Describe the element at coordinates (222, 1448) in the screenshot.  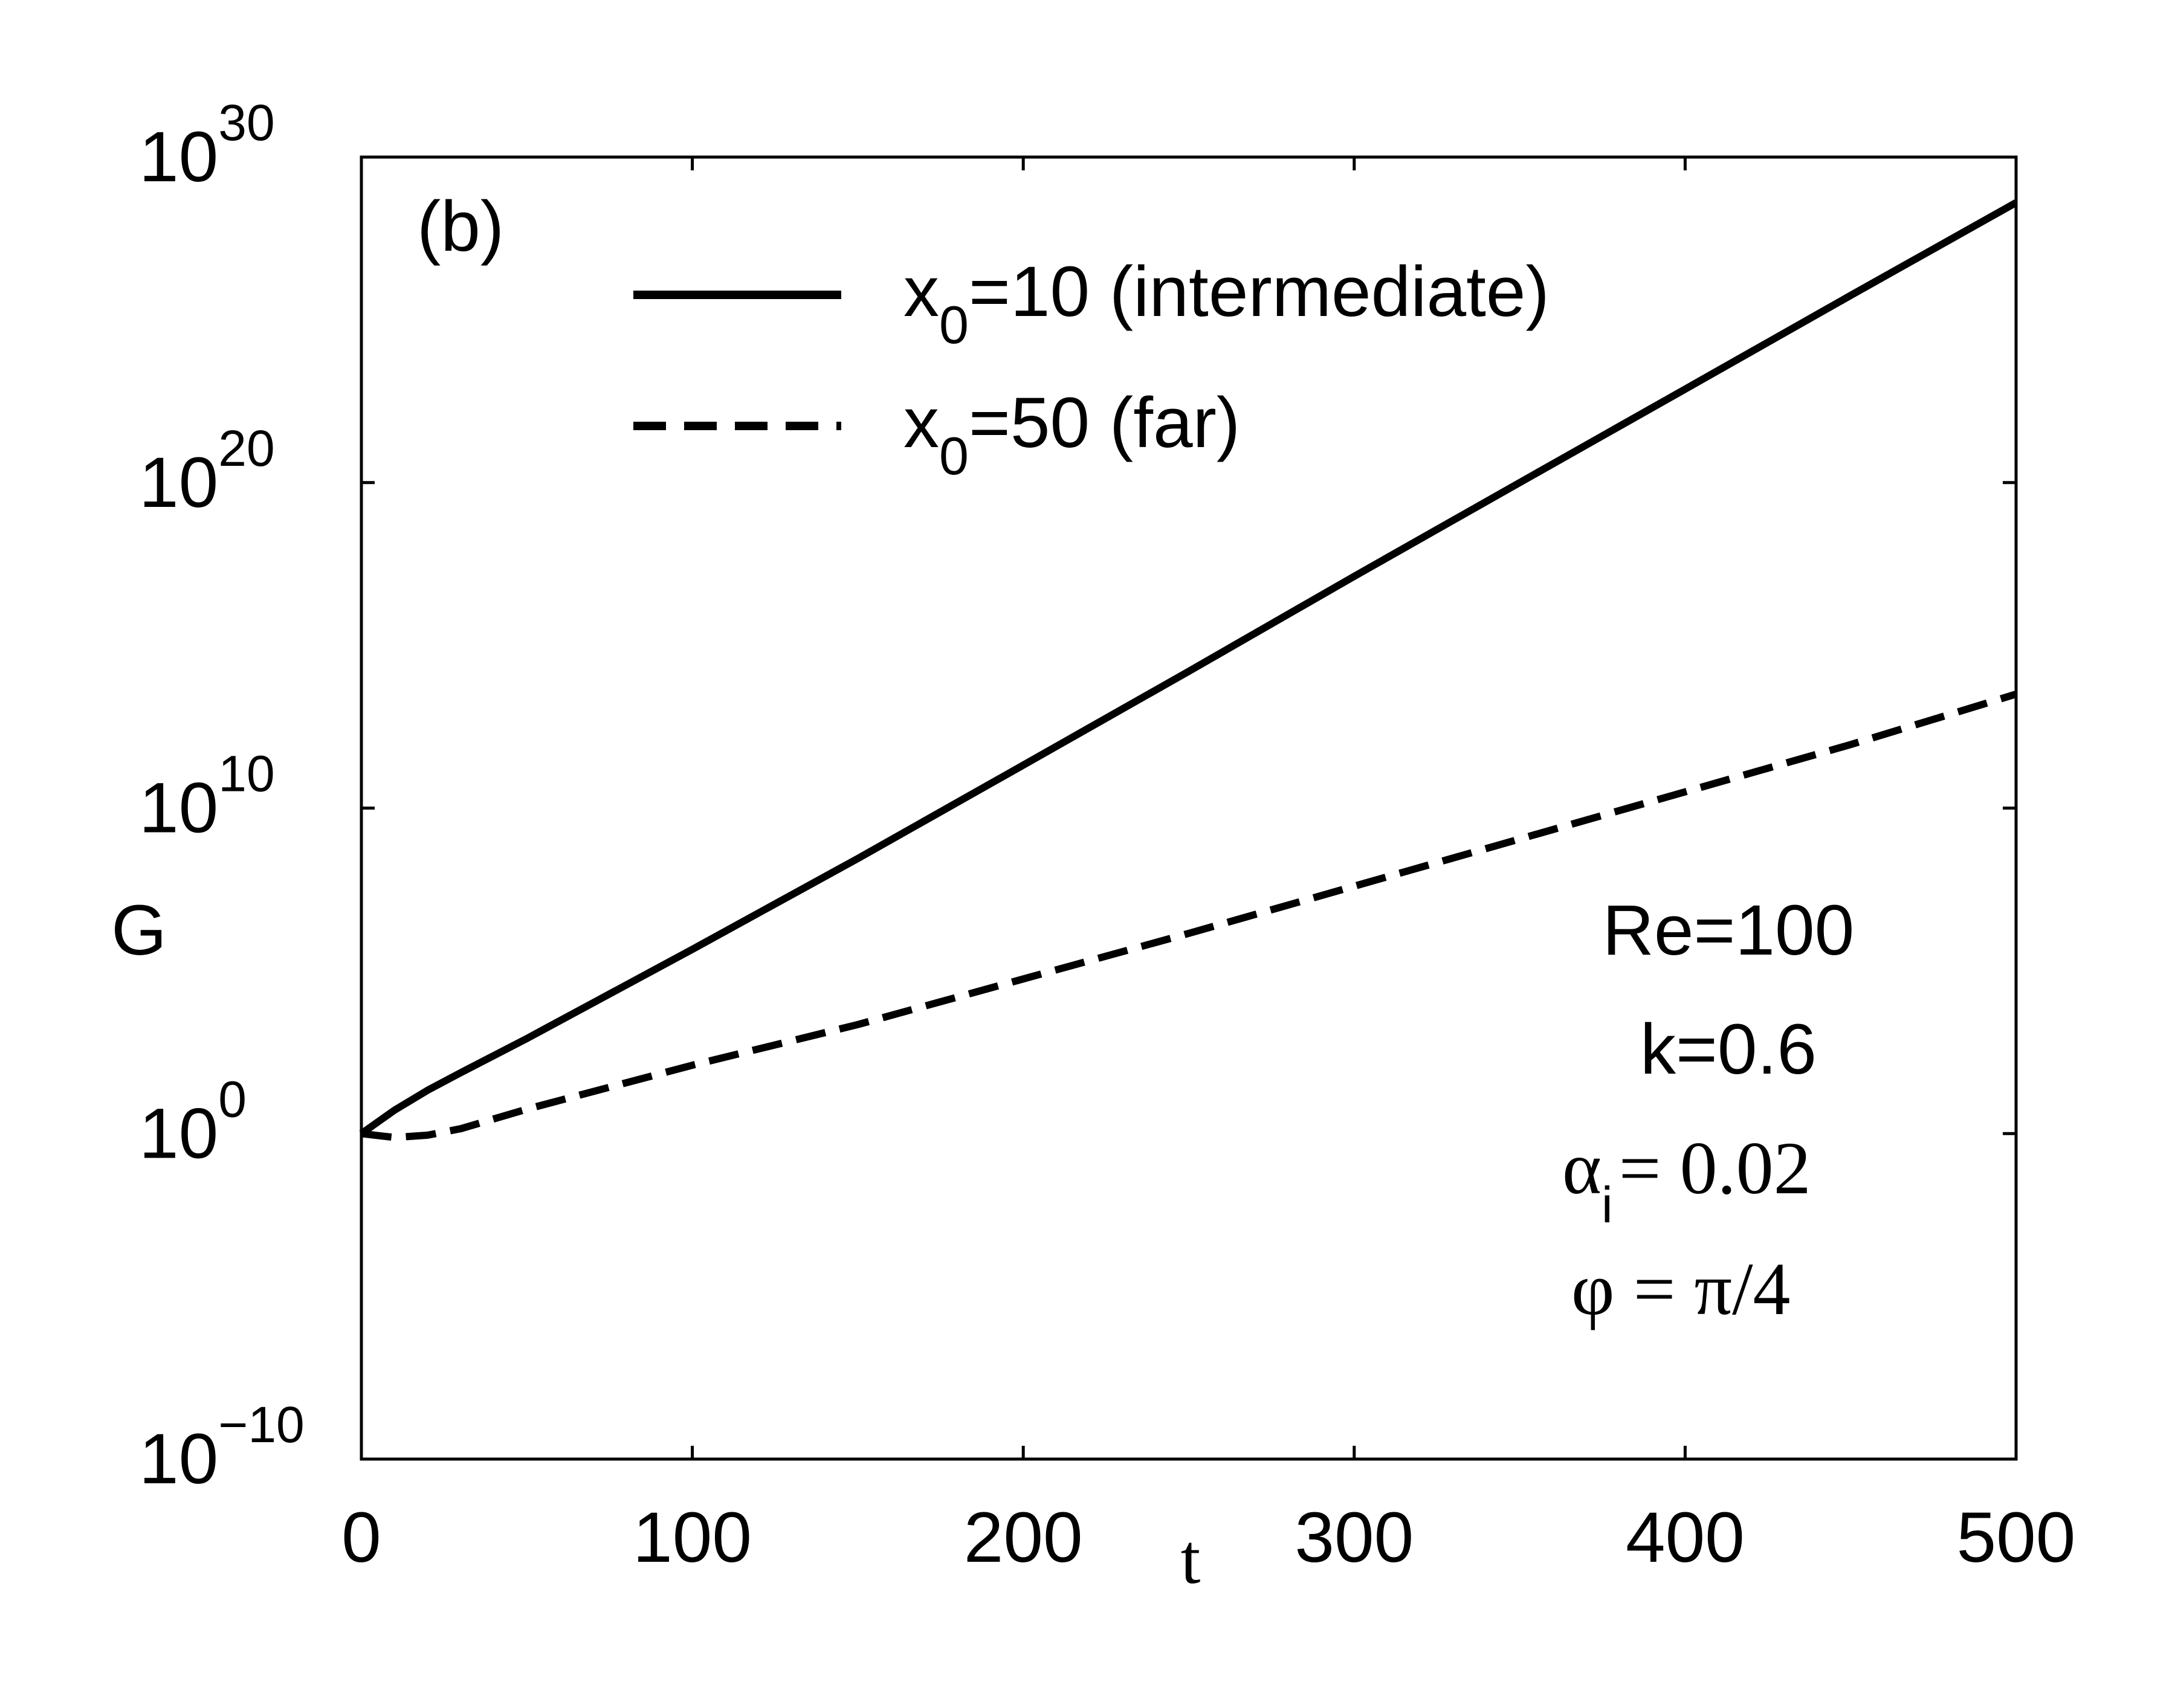
I see `y-tick-label-4: 10−10` at that location.